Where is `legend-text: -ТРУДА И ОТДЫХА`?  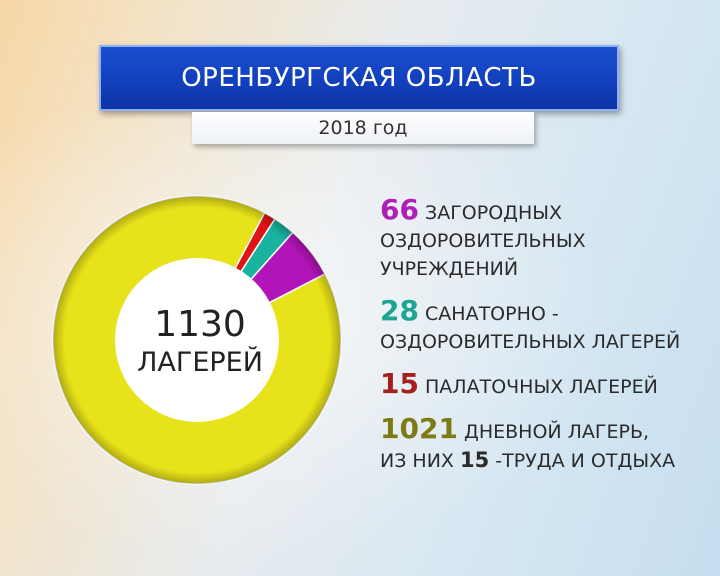
legend-text: -ТРУДА И ОТДЫХА is located at coordinates (585, 461).